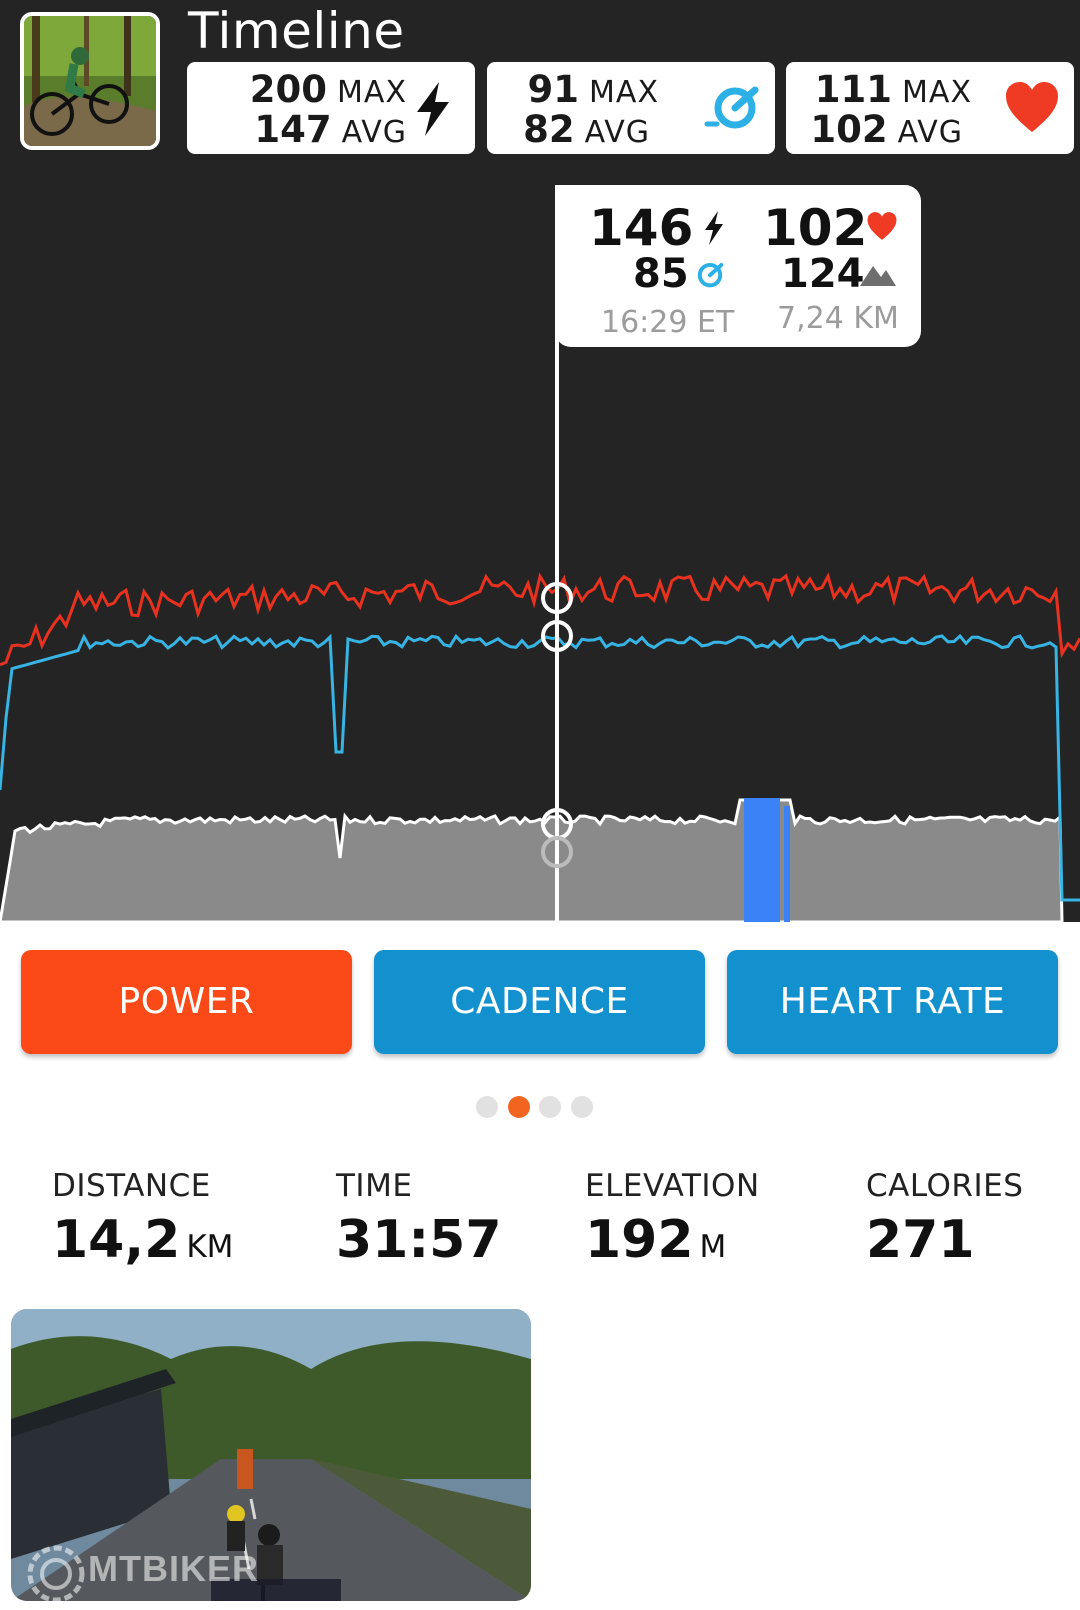  What do you see at coordinates (116, 1240) in the screenshot?
I see `distance-value: 14,2` at bounding box center [116, 1240].